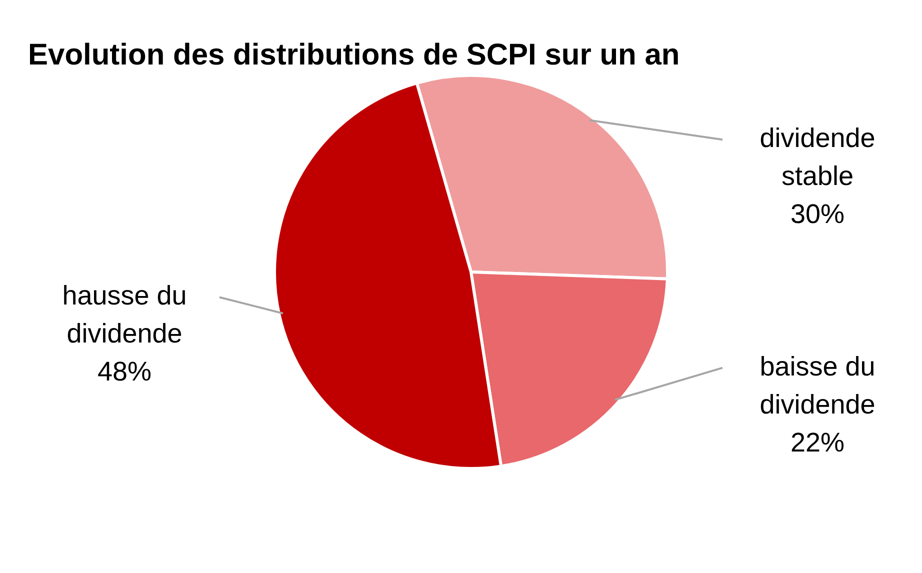 The image size is (922, 573). What do you see at coordinates (817, 442) in the screenshot?
I see `data-label: 22%` at bounding box center [817, 442].